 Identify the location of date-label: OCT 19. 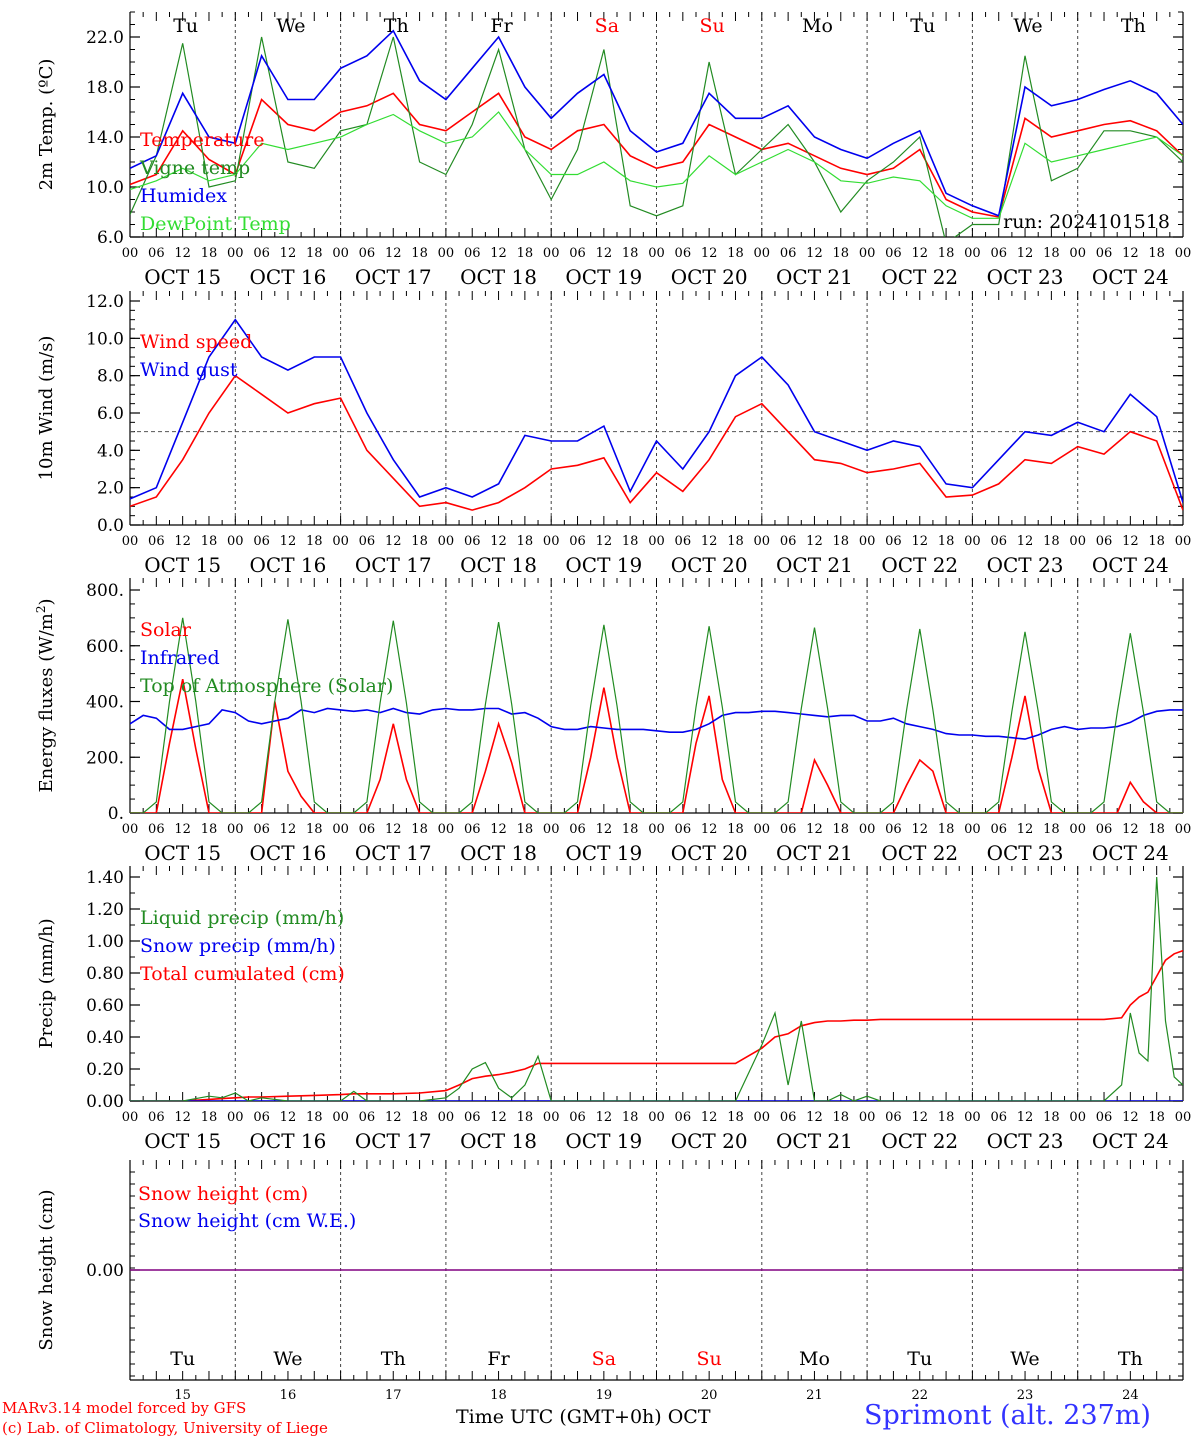
(603, 1141).